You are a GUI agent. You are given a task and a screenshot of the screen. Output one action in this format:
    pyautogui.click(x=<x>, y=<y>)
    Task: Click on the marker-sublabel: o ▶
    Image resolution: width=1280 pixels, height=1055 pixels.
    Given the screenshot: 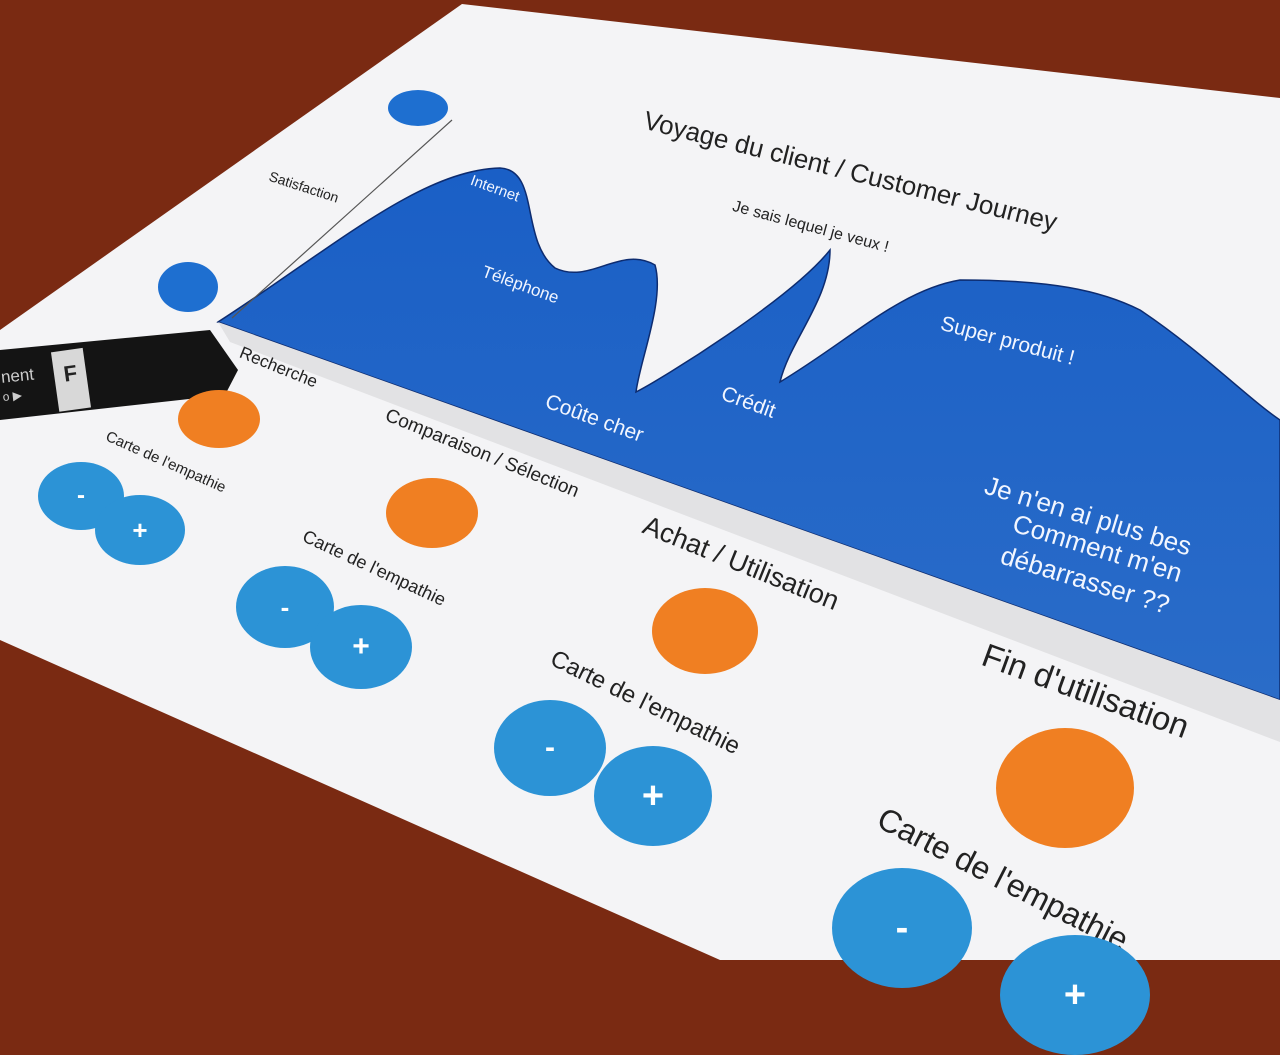 What is the action you would take?
    pyautogui.click(x=12, y=395)
    